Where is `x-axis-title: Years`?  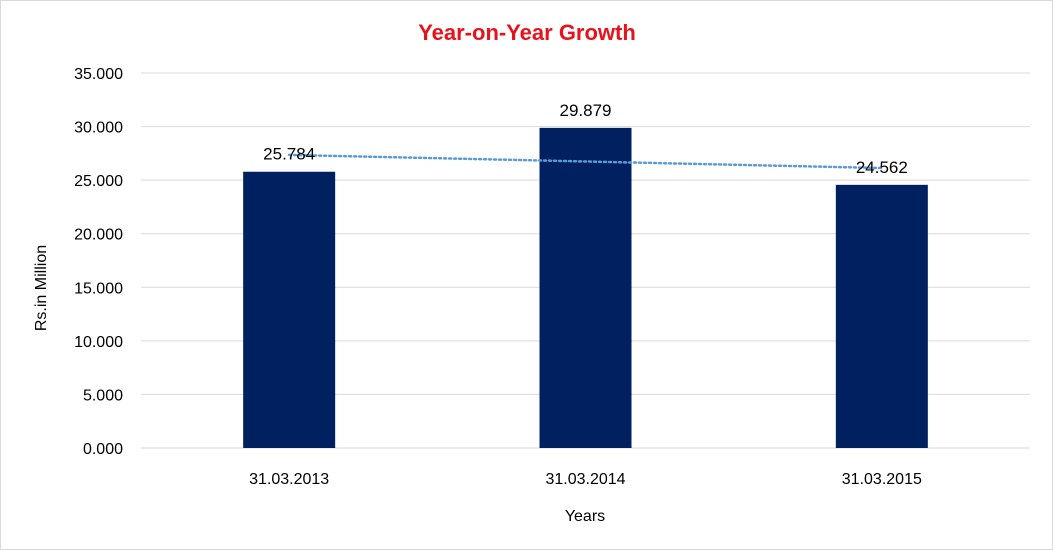
x-axis-title: Years is located at coordinates (585, 516).